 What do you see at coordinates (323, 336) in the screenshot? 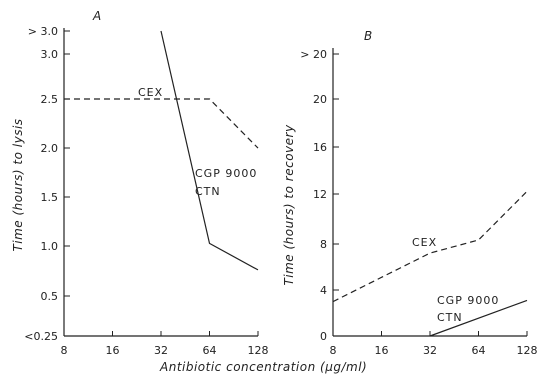
I see `panel-b-y-tick-label: 0` at bounding box center [323, 336].